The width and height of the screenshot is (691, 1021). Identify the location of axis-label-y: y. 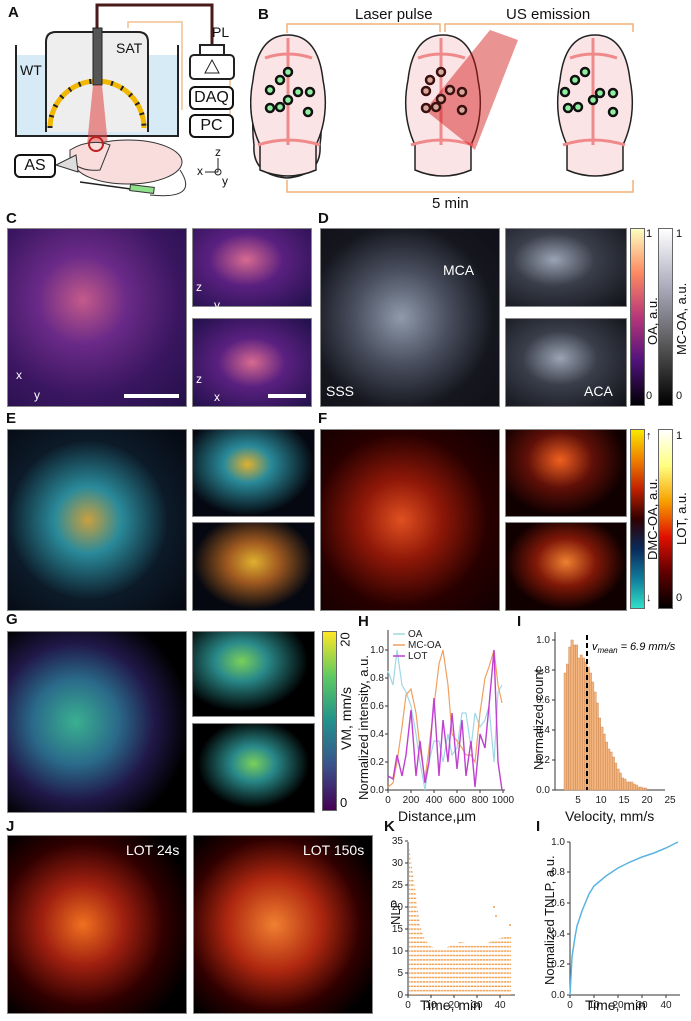
(217, 305).